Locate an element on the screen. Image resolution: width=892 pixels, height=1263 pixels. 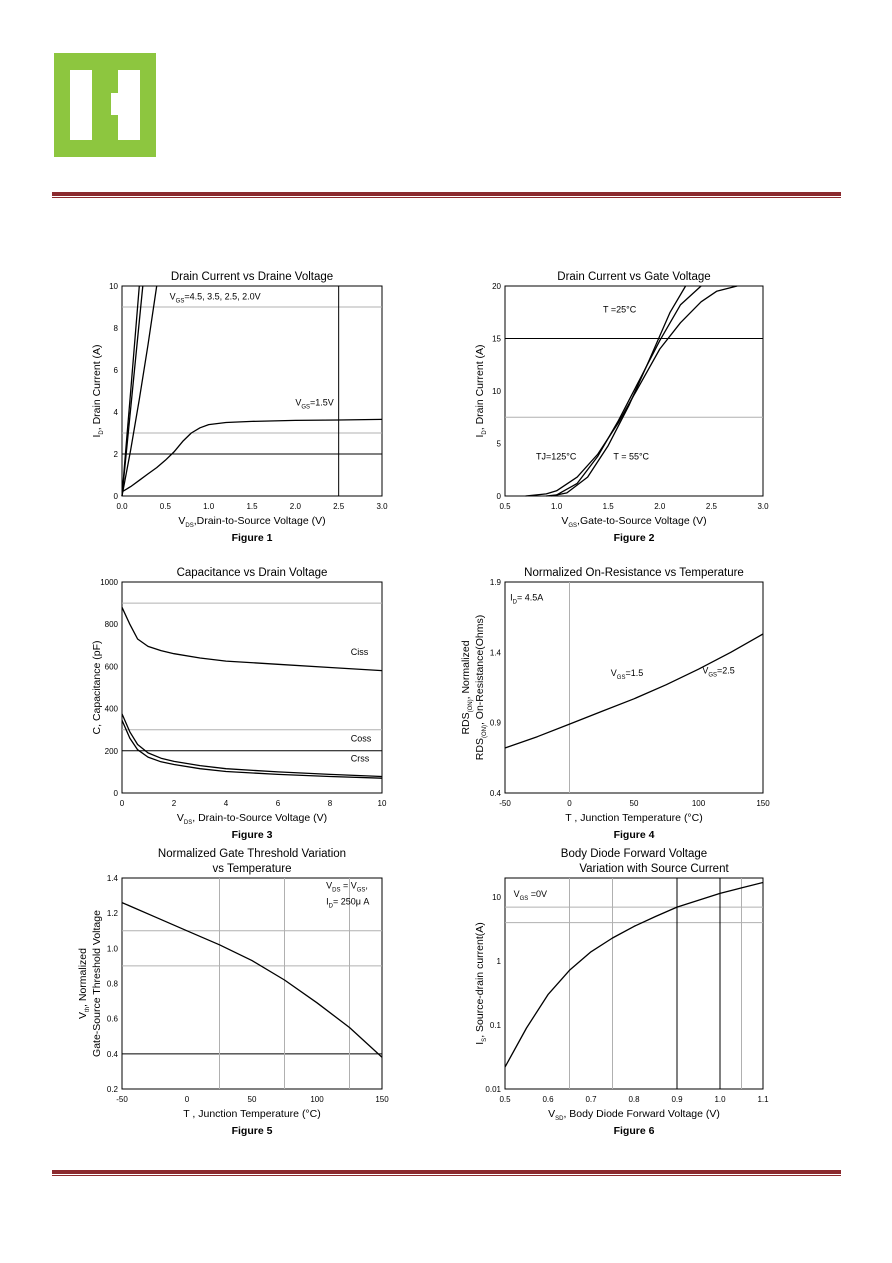
annotation: T = 55°C is located at coordinates (631, 456).